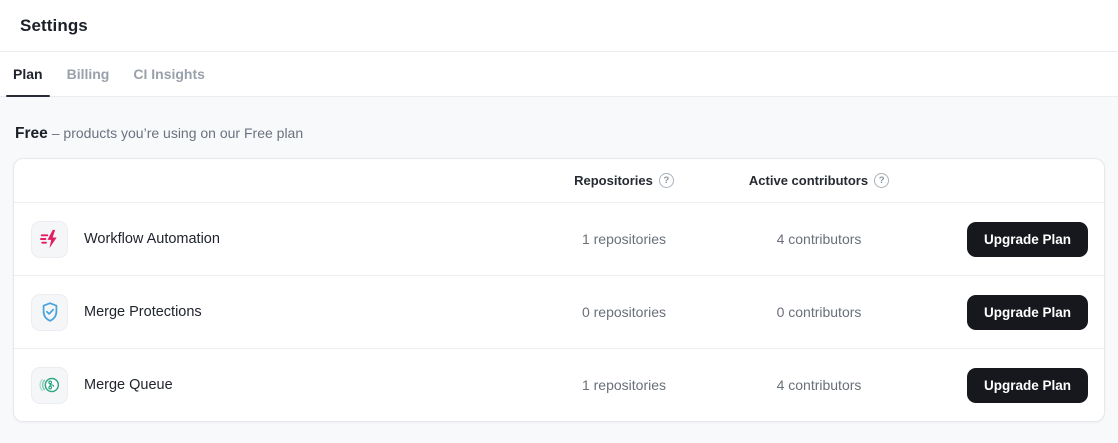 This screenshot has height=443, width=1118. I want to click on workflow-automation-icon, so click(49, 239).